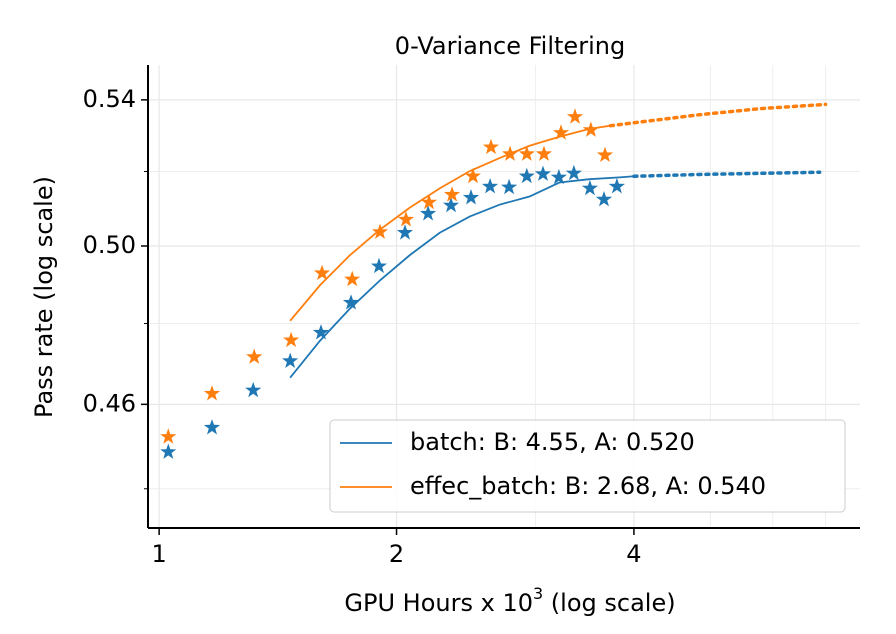 This screenshot has width=896, height=634. What do you see at coordinates (633, 554) in the screenshot?
I see `x-tick-label: 4` at bounding box center [633, 554].